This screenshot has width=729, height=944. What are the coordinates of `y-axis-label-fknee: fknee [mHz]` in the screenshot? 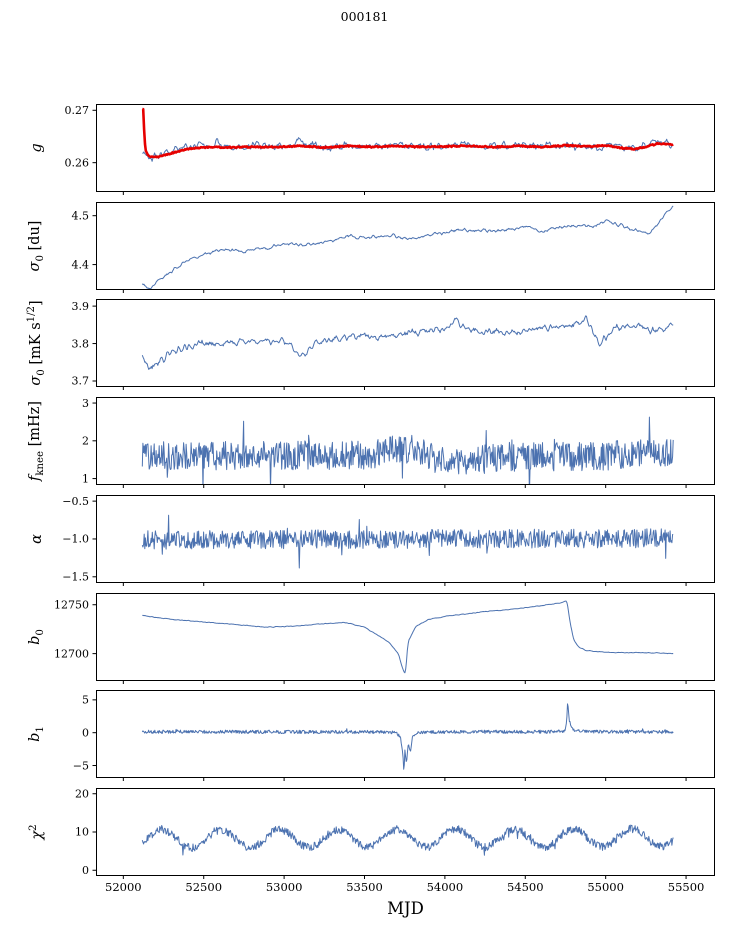 It's located at (36, 441).